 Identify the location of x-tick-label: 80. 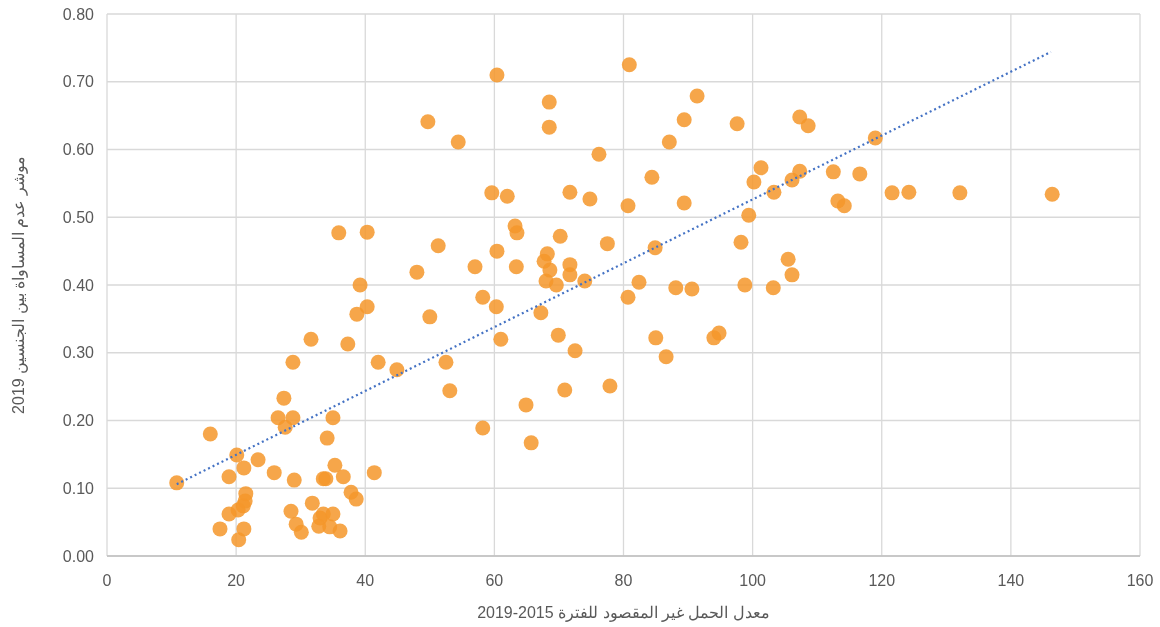
(623, 580).